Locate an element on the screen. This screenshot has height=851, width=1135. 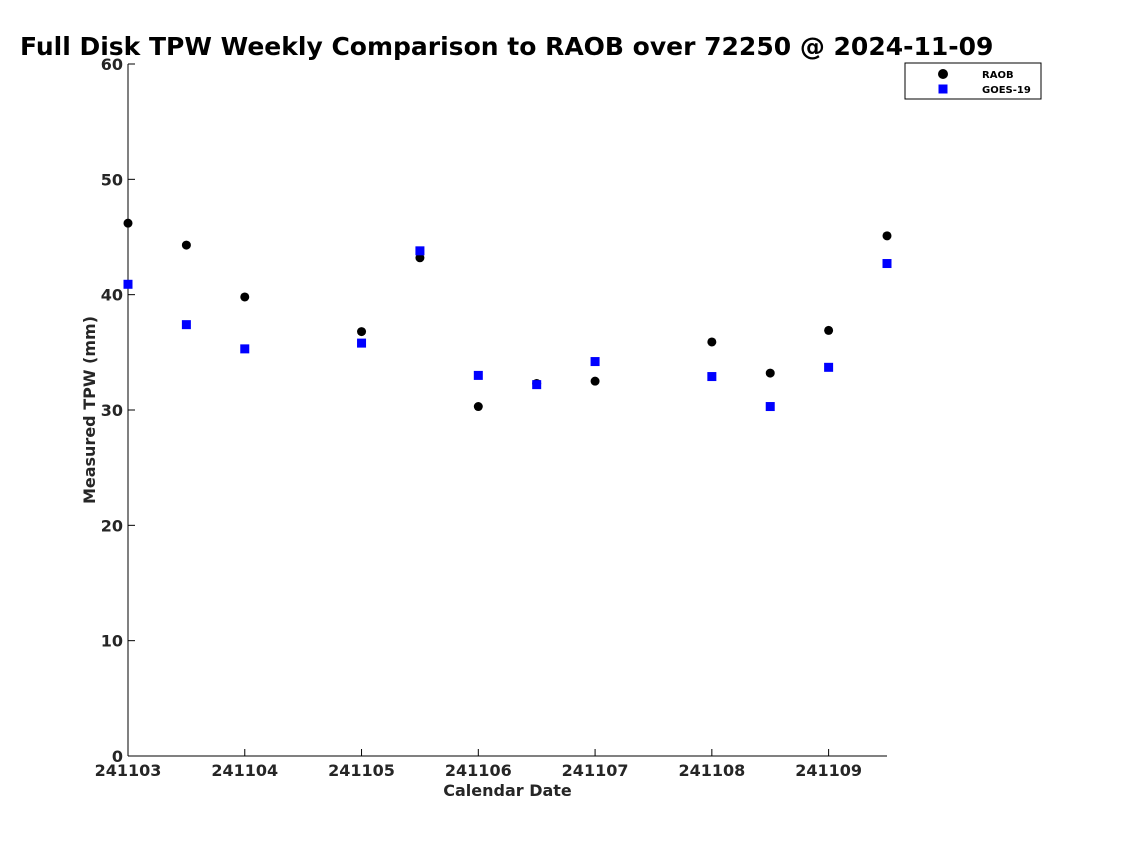
legend-label-raob: RAOB is located at coordinates (998, 75).